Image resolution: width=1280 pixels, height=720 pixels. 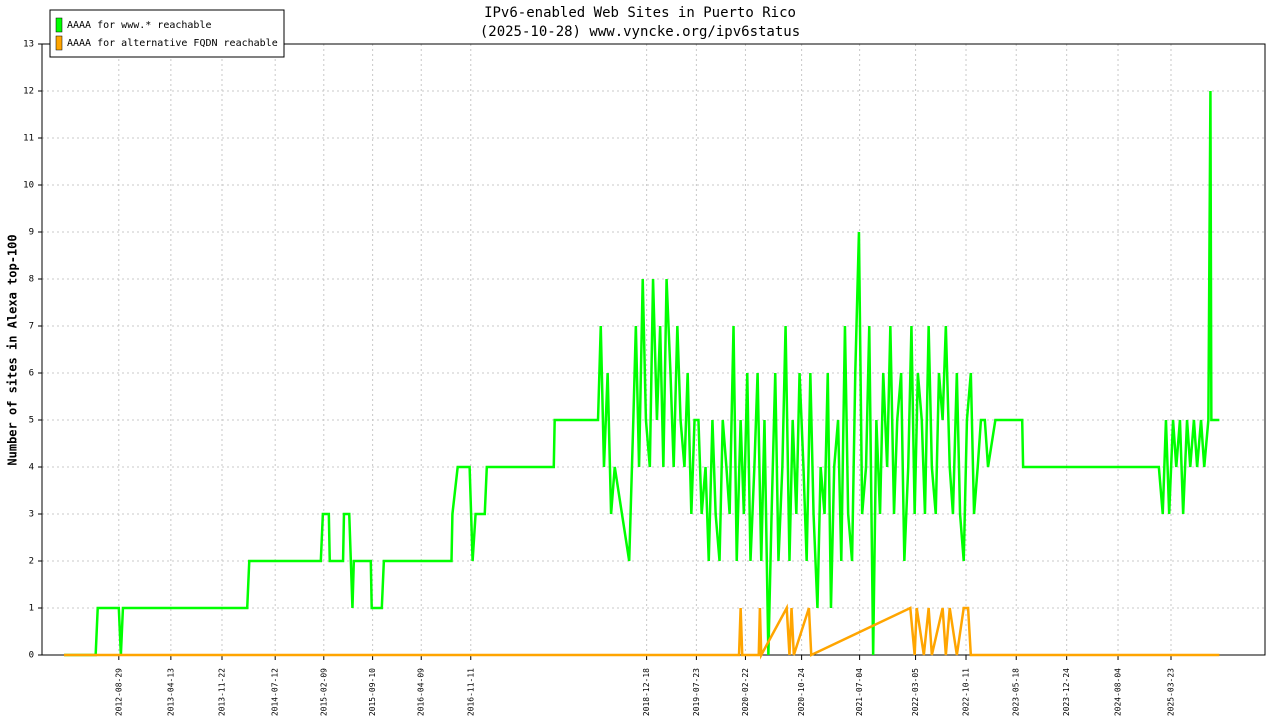 I want to click on legend-label: AAAA for alternative FQDN reachable, so click(x=172, y=43).